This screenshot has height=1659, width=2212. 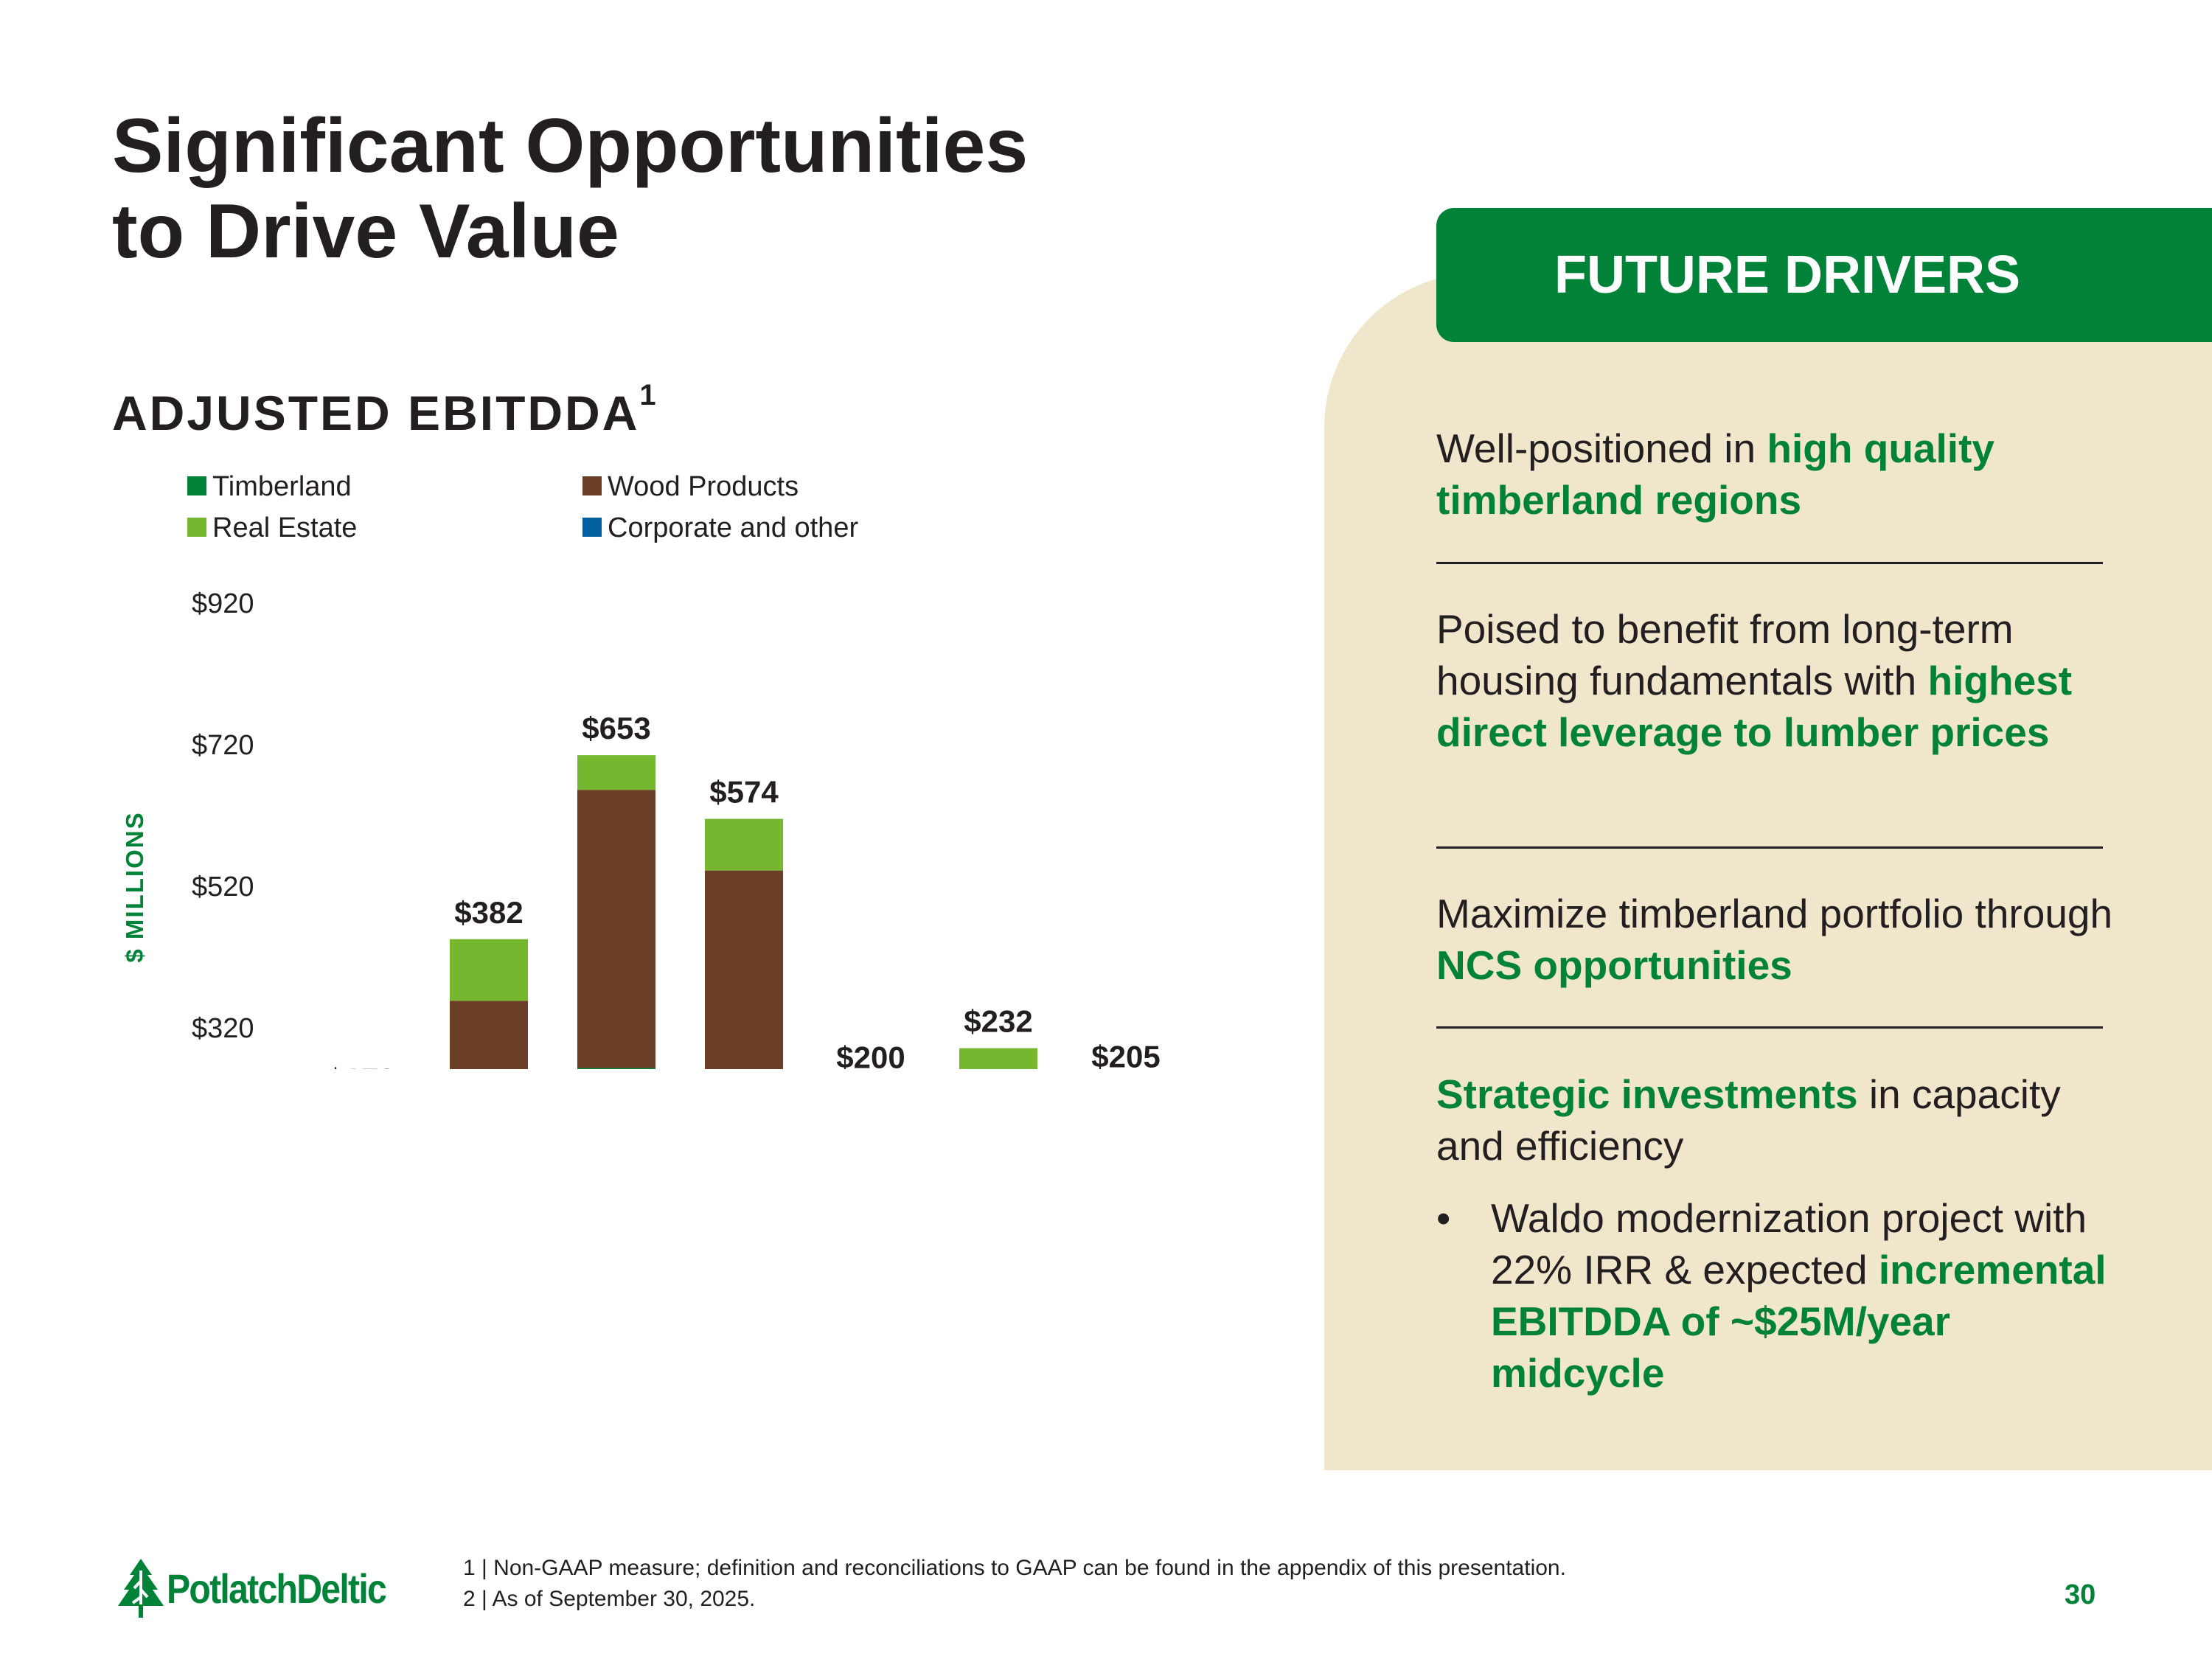 I want to click on driver-item-highlight: high quality timberland regions, so click(x=1715, y=474).